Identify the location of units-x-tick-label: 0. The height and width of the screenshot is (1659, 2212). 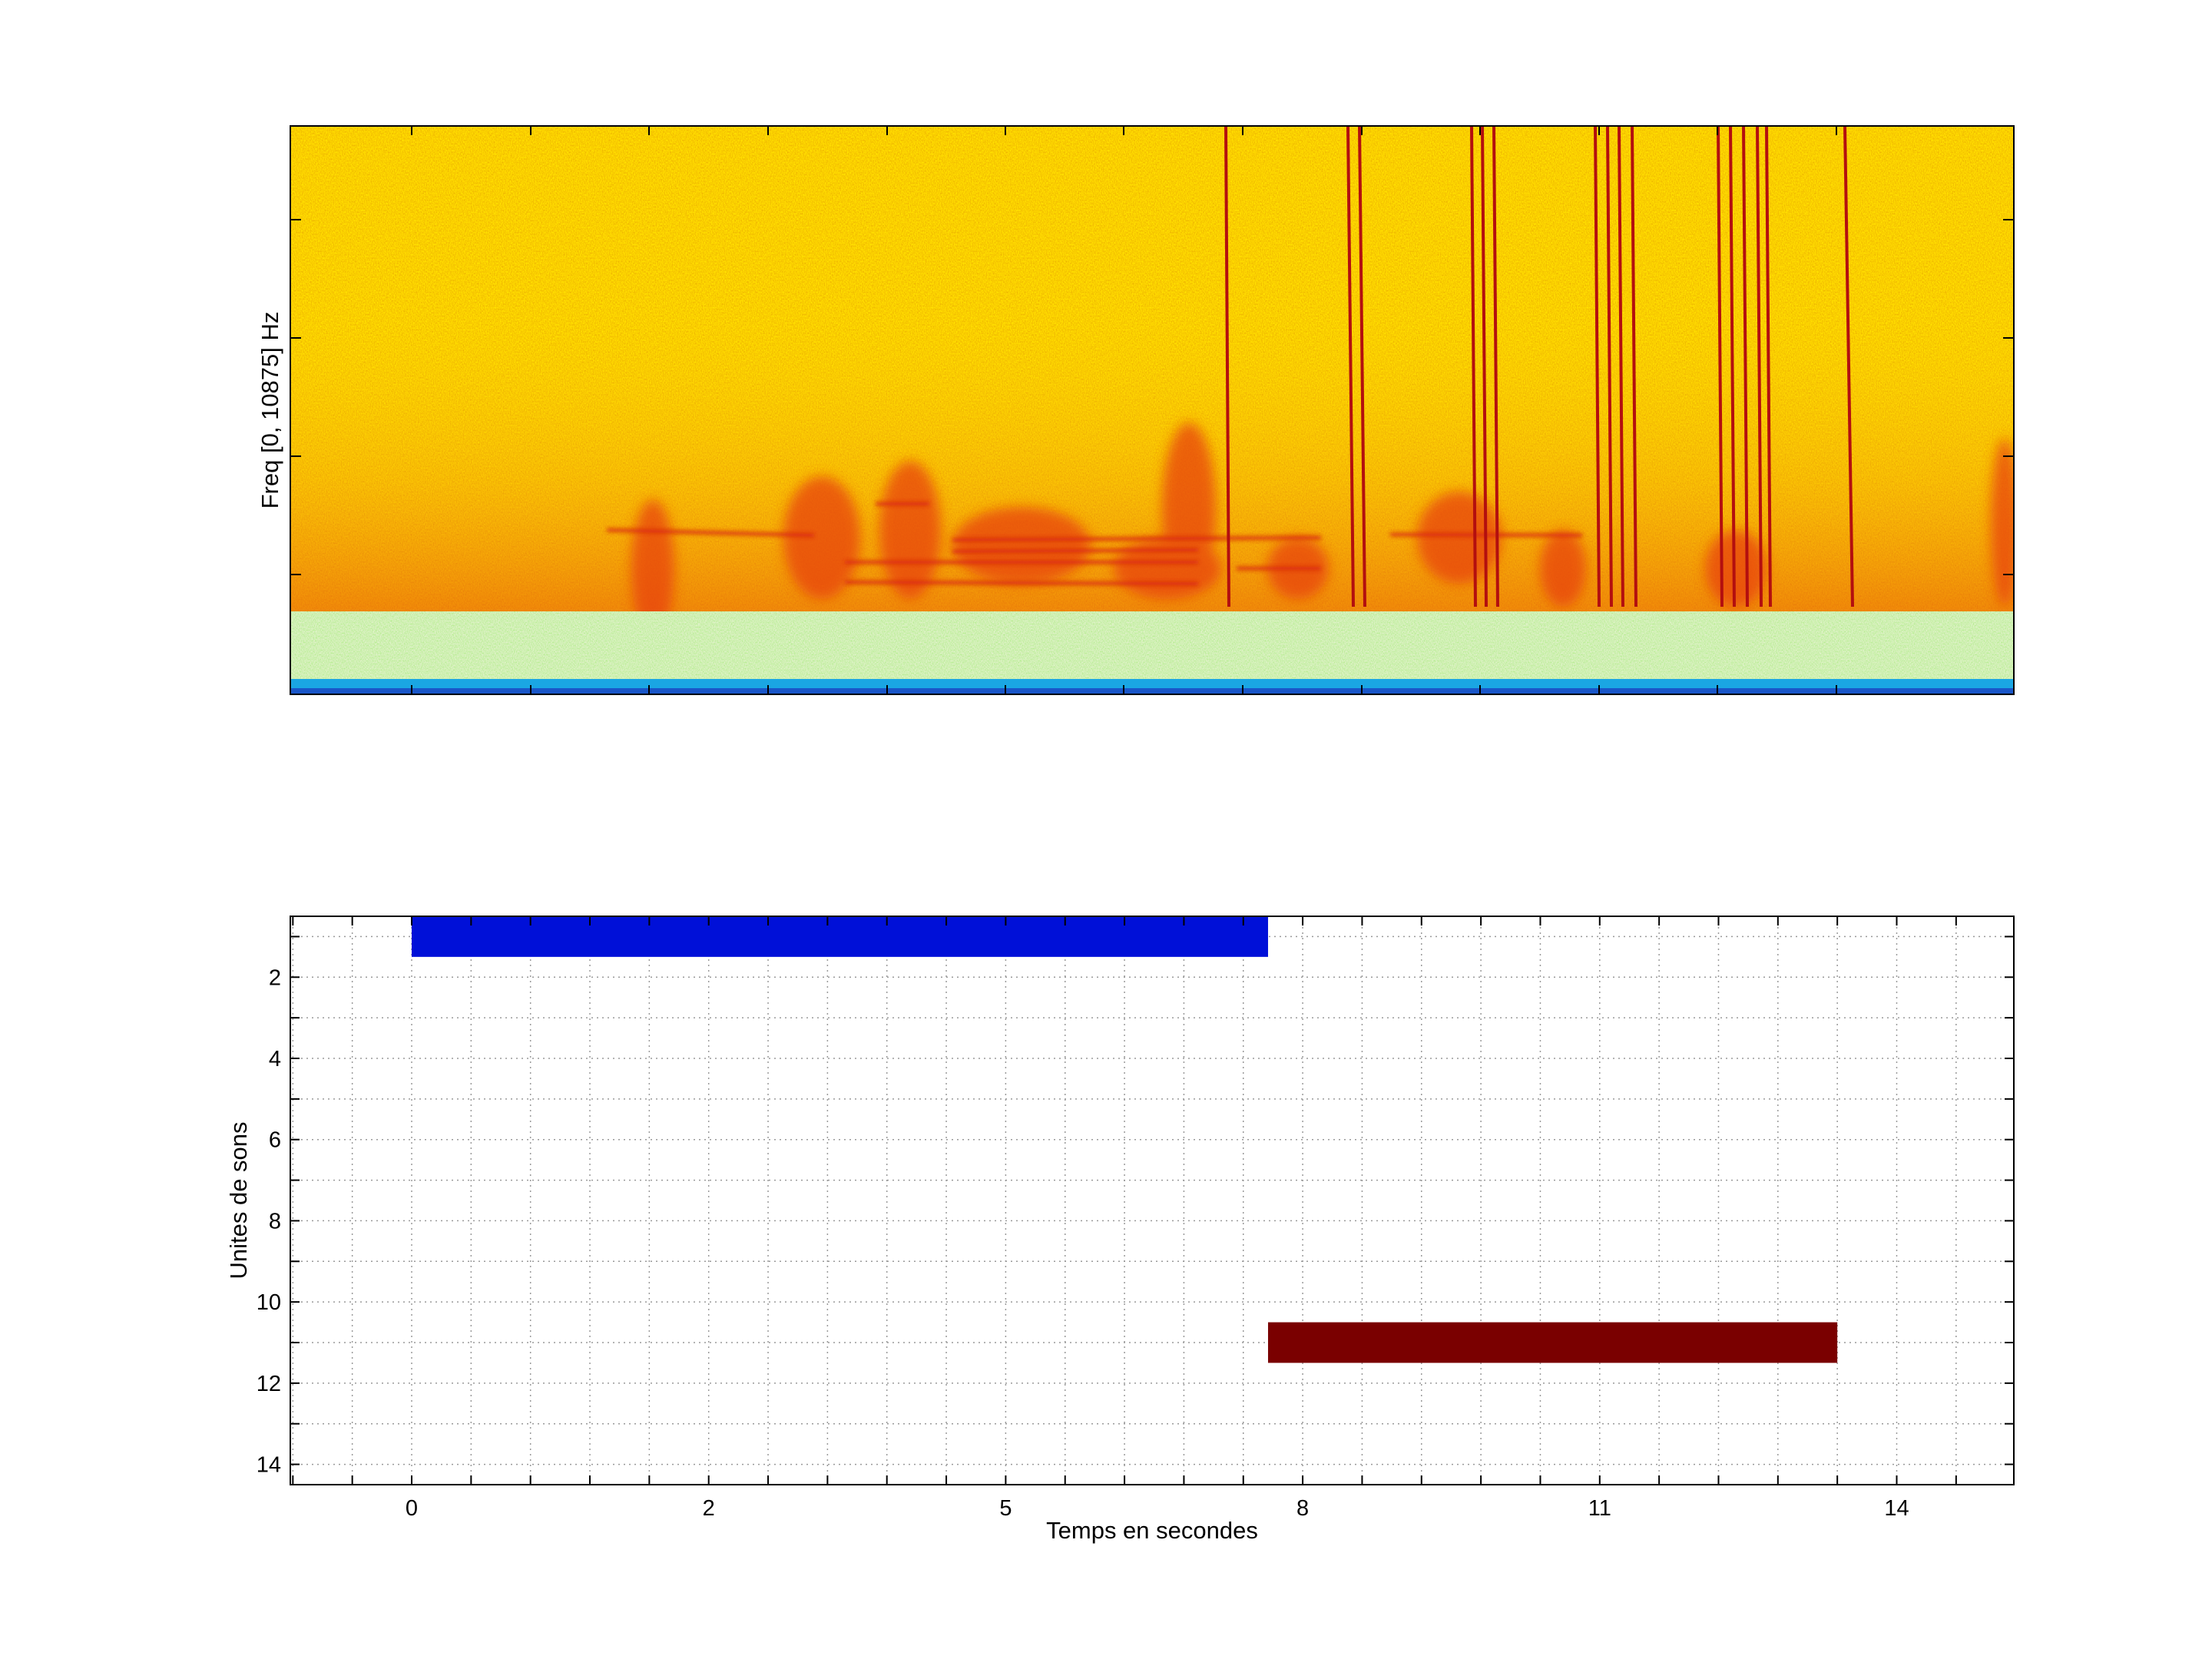
(412, 1509).